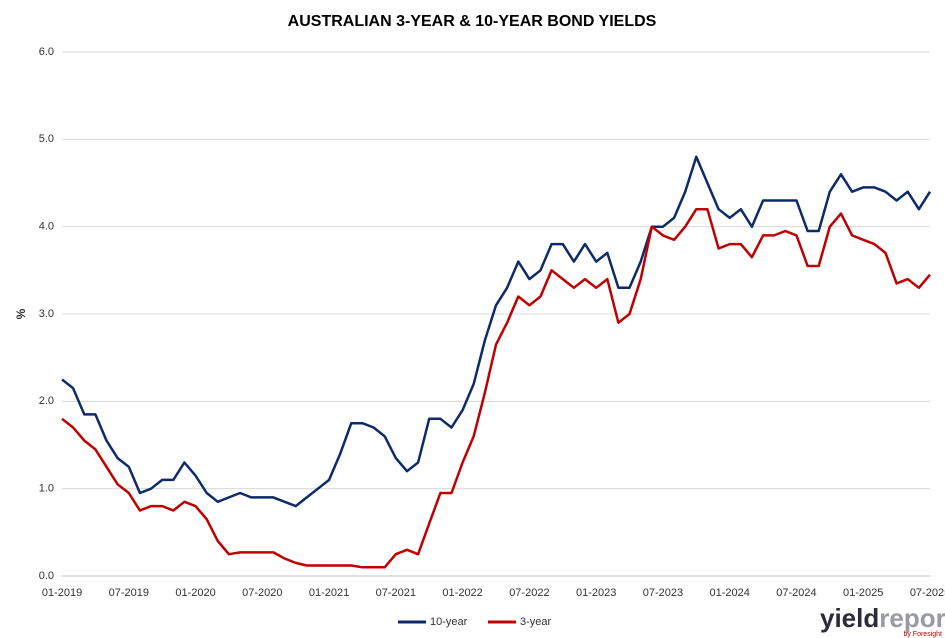  Describe the element at coordinates (329, 593) in the screenshot. I see `x-tick-label: 01-2021` at that location.